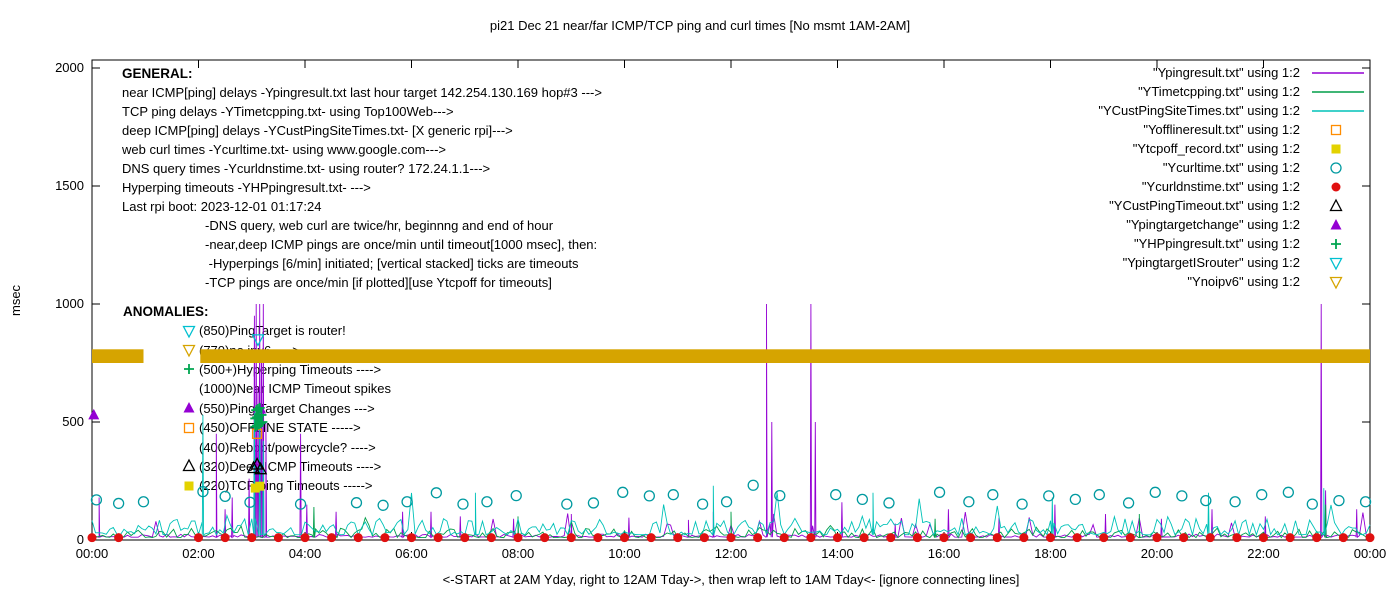 Image resolution: width=1400 pixels, height=600 pixels. I want to click on x-tick-label: 10:00, so click(624, 553).